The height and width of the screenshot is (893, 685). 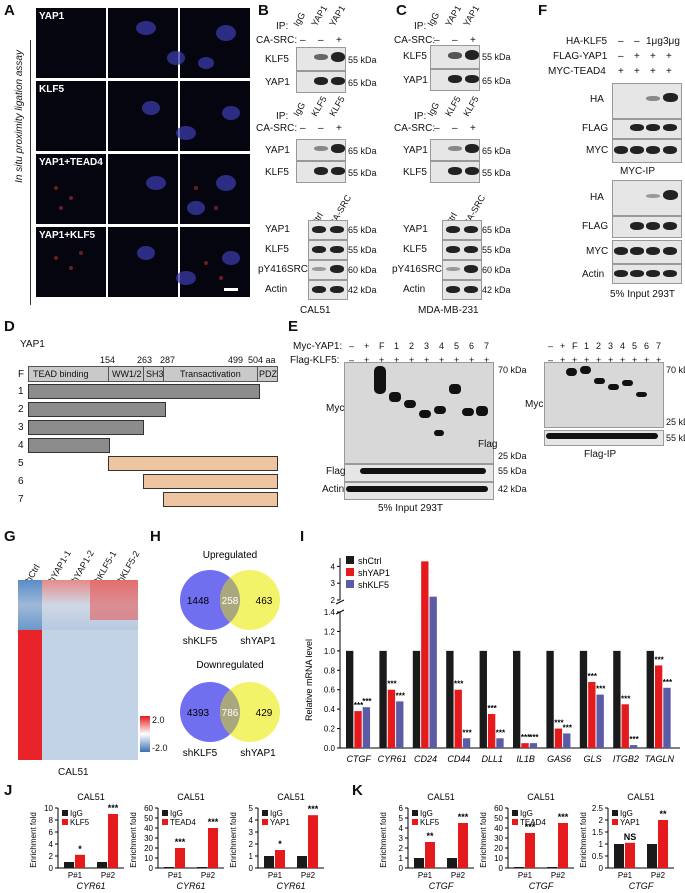 What do you see at coordinates (51, 844) in the screenshot?
I see `y-tick-label: 4` at bounding box center [51, 844].